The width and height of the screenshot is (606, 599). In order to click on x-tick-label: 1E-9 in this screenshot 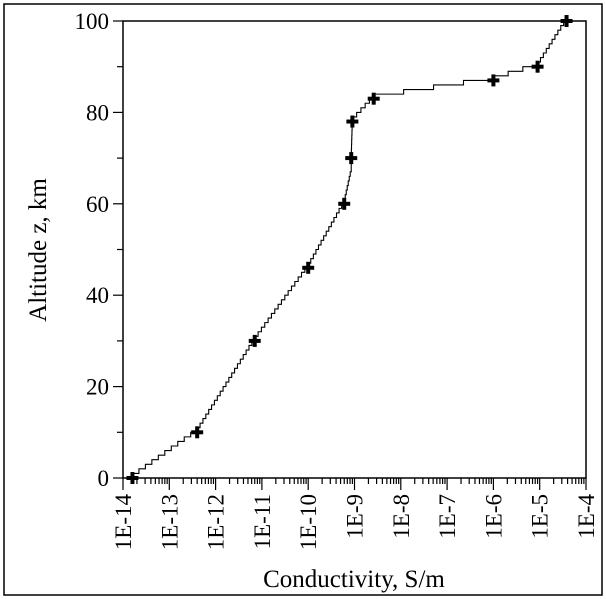, I will do `click(355, 516)`.